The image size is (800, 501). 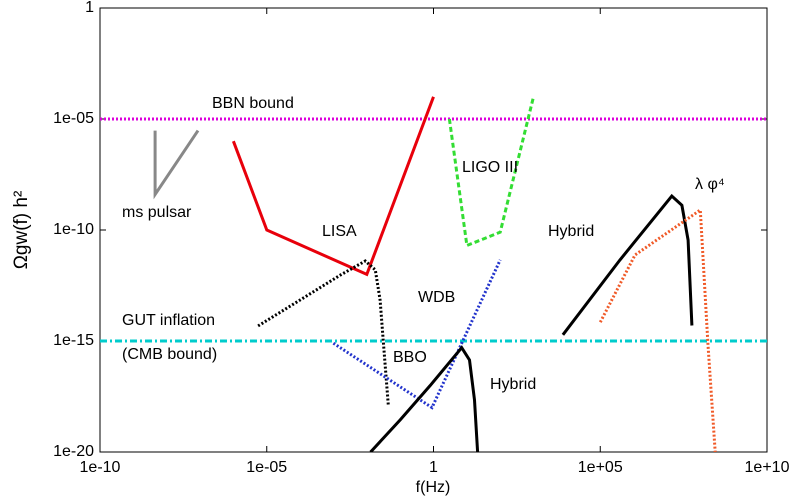 What do you see at coordinates (339, 231) in the screenshot?
I see `series-label: LISA` at bounding box center [339, 231].